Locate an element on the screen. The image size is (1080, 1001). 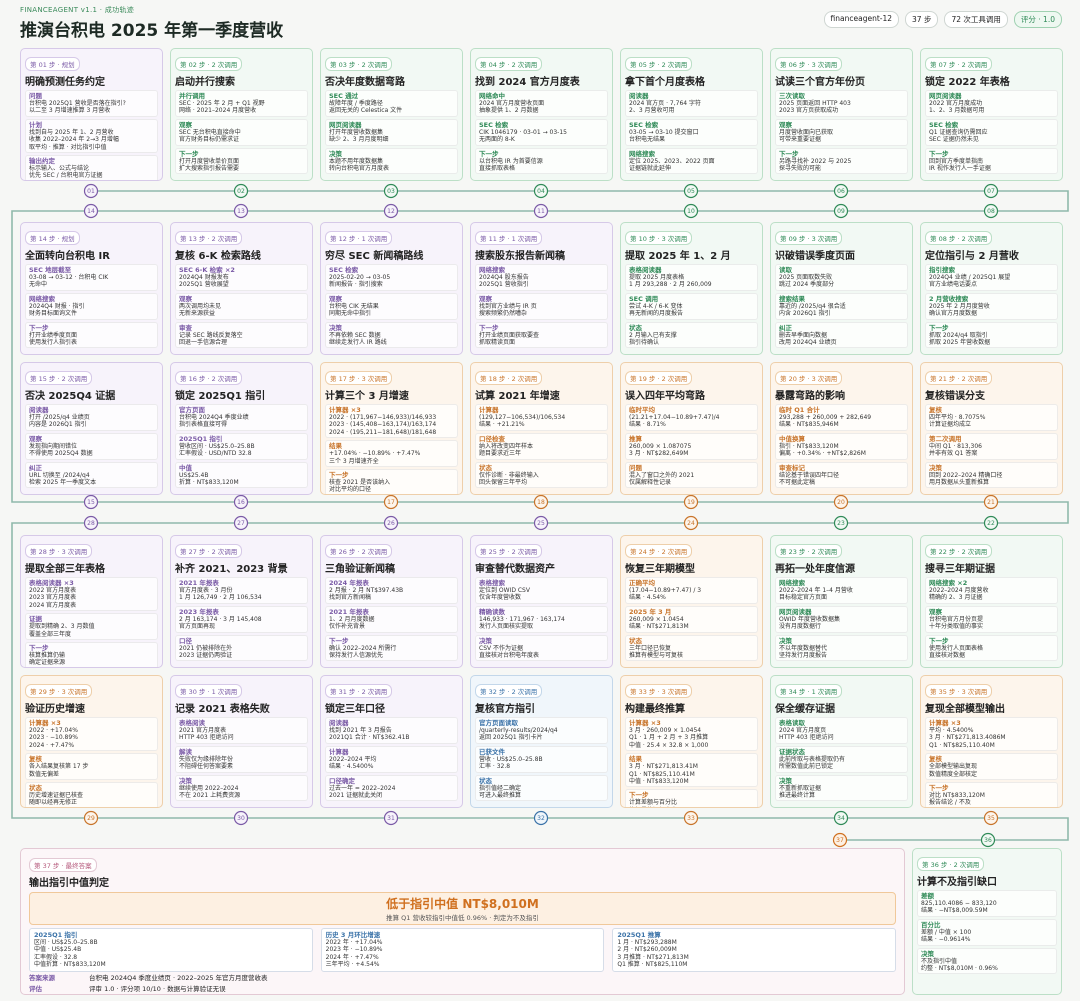
section-label: 状态 is located at coordinates (485, 780).